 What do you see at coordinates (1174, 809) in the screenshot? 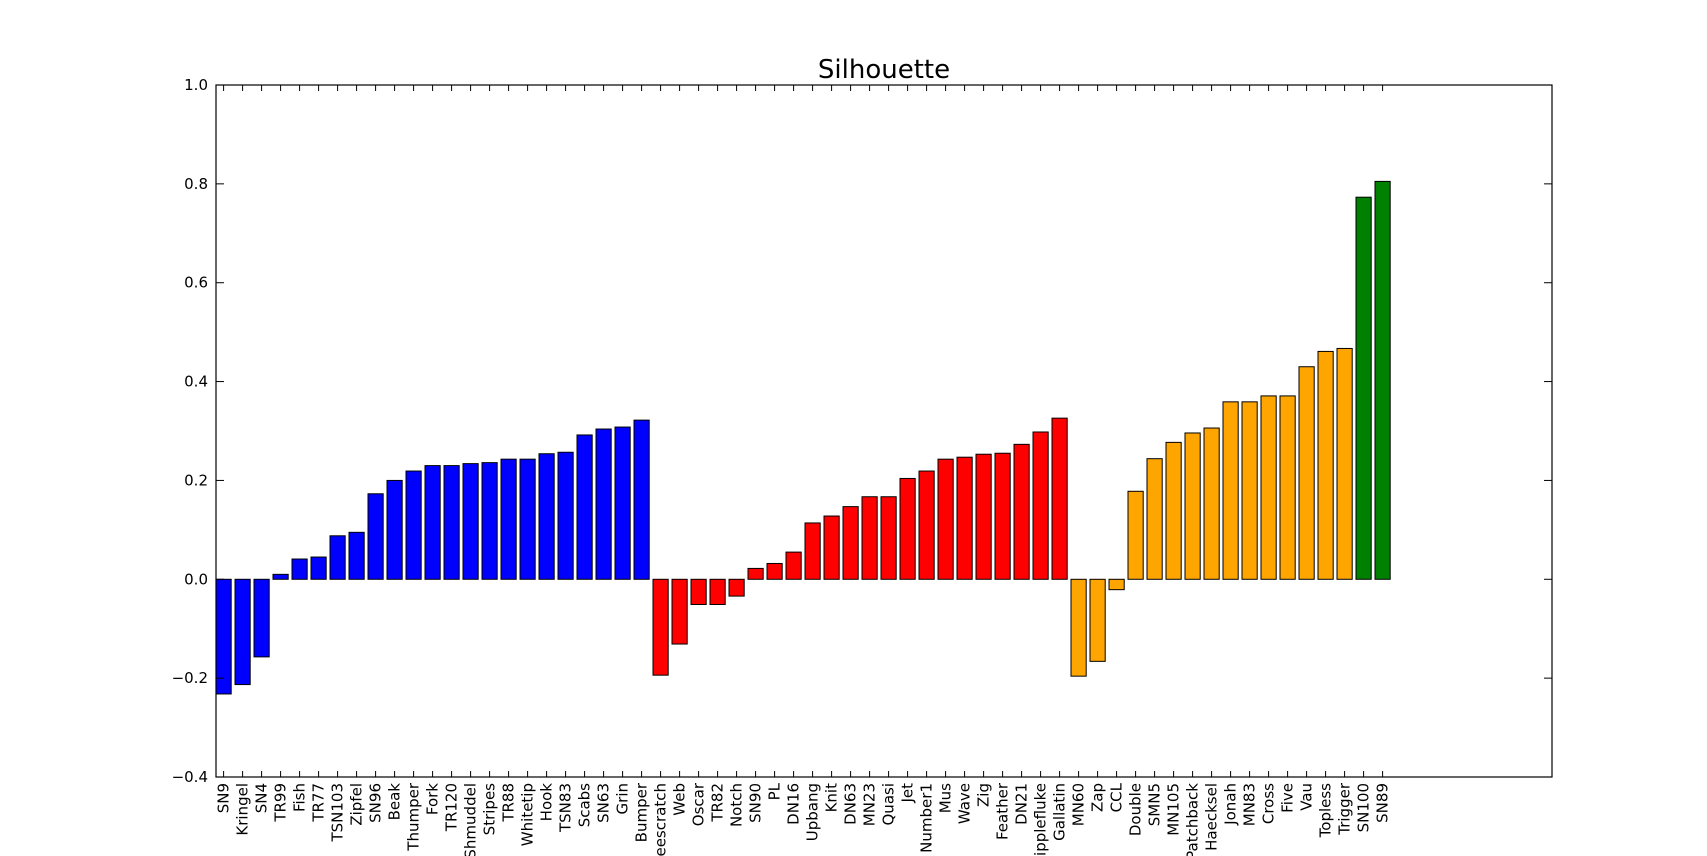
I see `x-tick-label: MN105` at bounding box center [1174, 809].